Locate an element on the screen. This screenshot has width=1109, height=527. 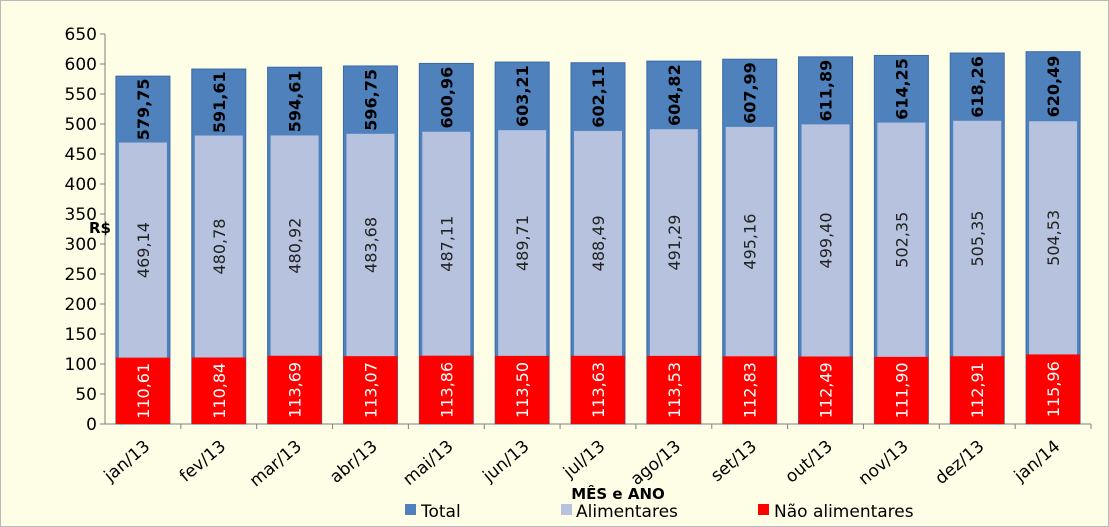
data-label-total: 607,99 is located at coordinates (750, 93).